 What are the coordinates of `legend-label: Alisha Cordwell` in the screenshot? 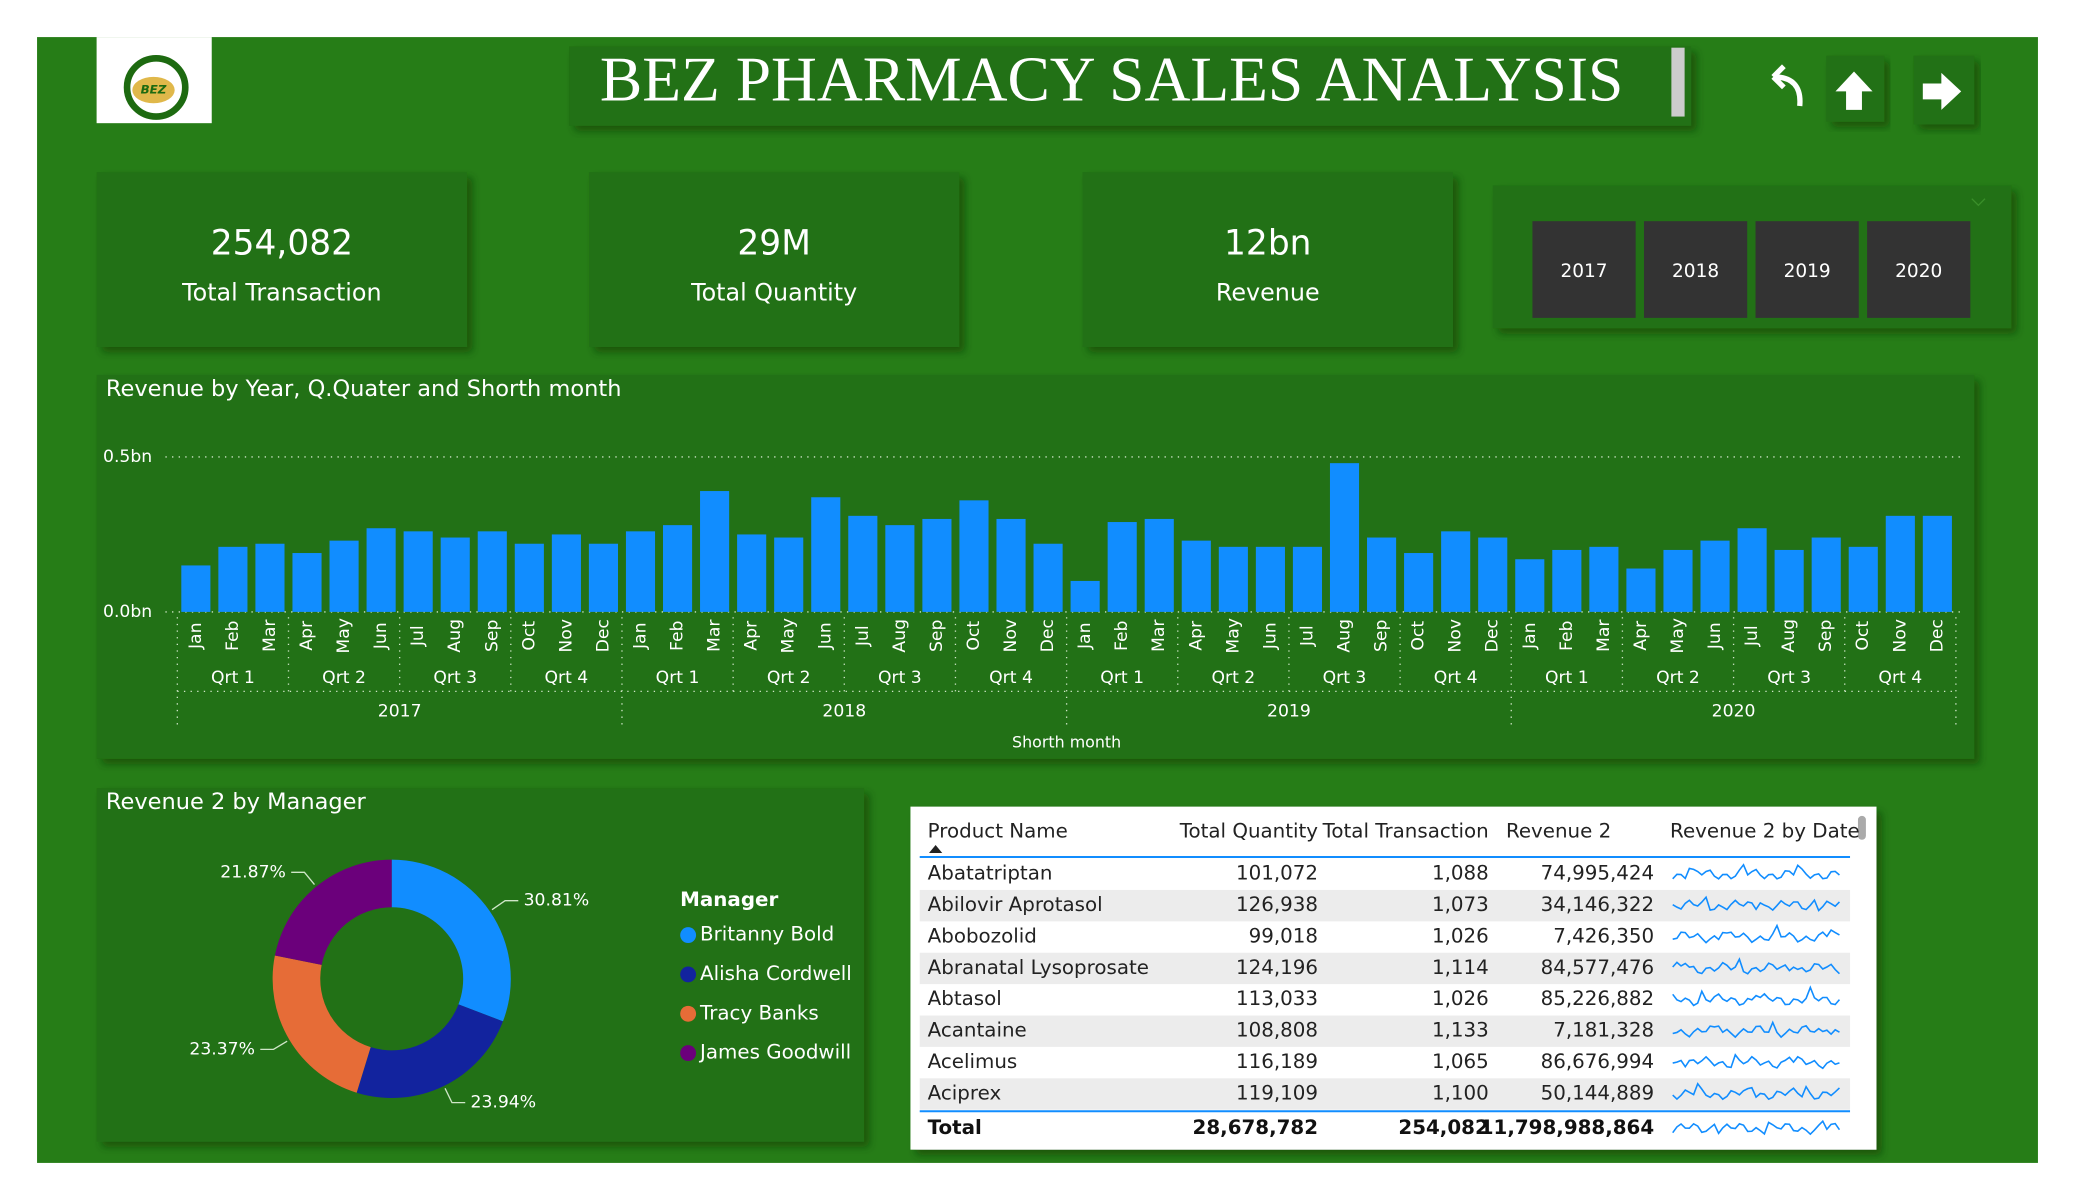 It's located at (776, 973).